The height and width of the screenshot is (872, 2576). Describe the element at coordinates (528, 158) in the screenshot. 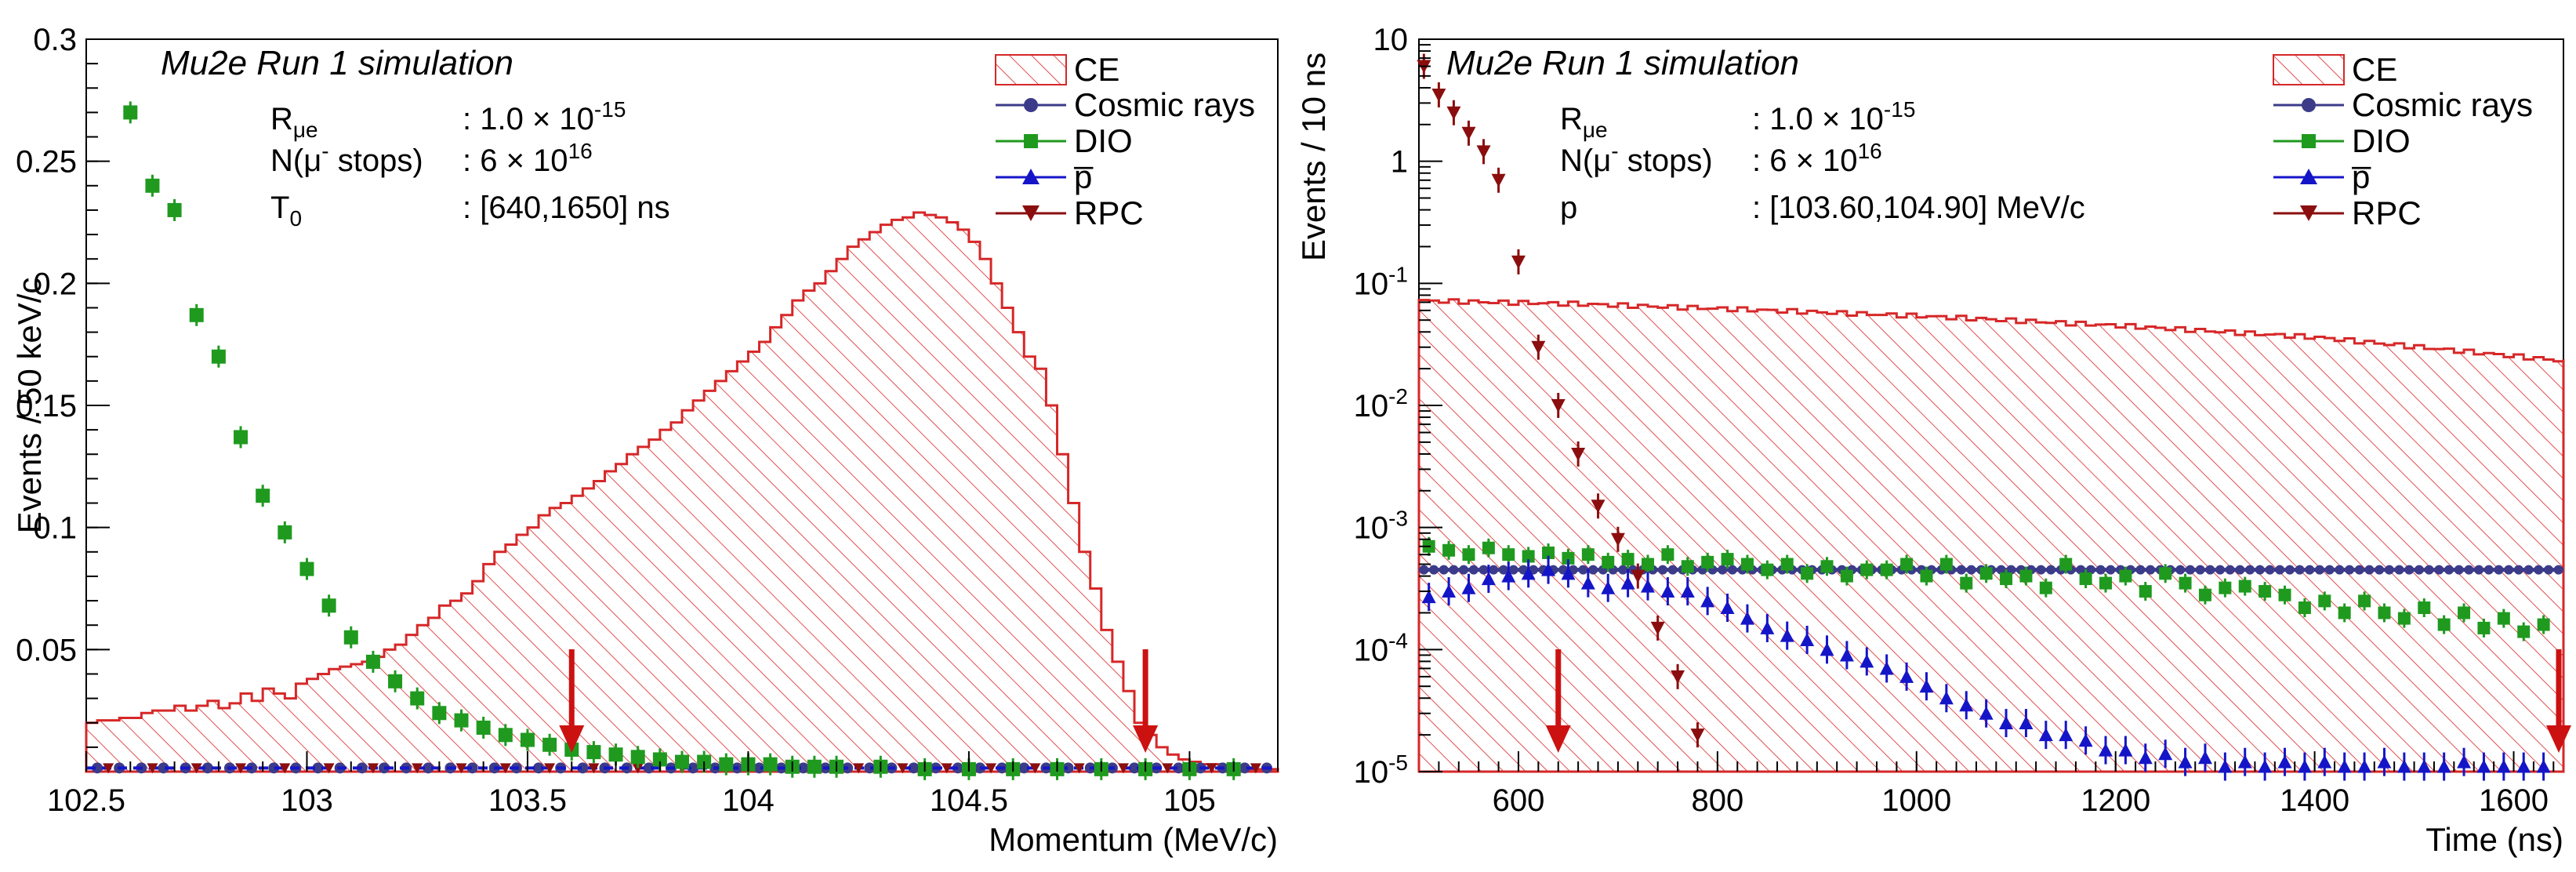

I see `left-info-n-value: : 6 × 1016` at that location.